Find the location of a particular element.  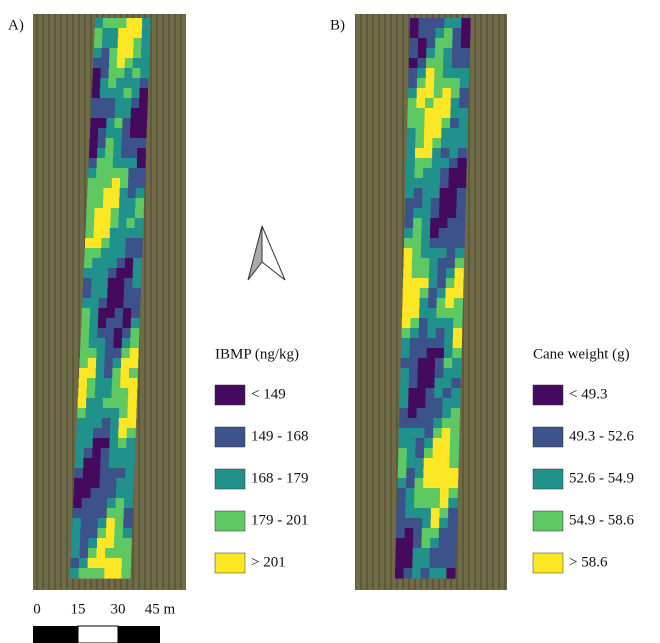

panel-label: A) is located at coordinates (16, 25).